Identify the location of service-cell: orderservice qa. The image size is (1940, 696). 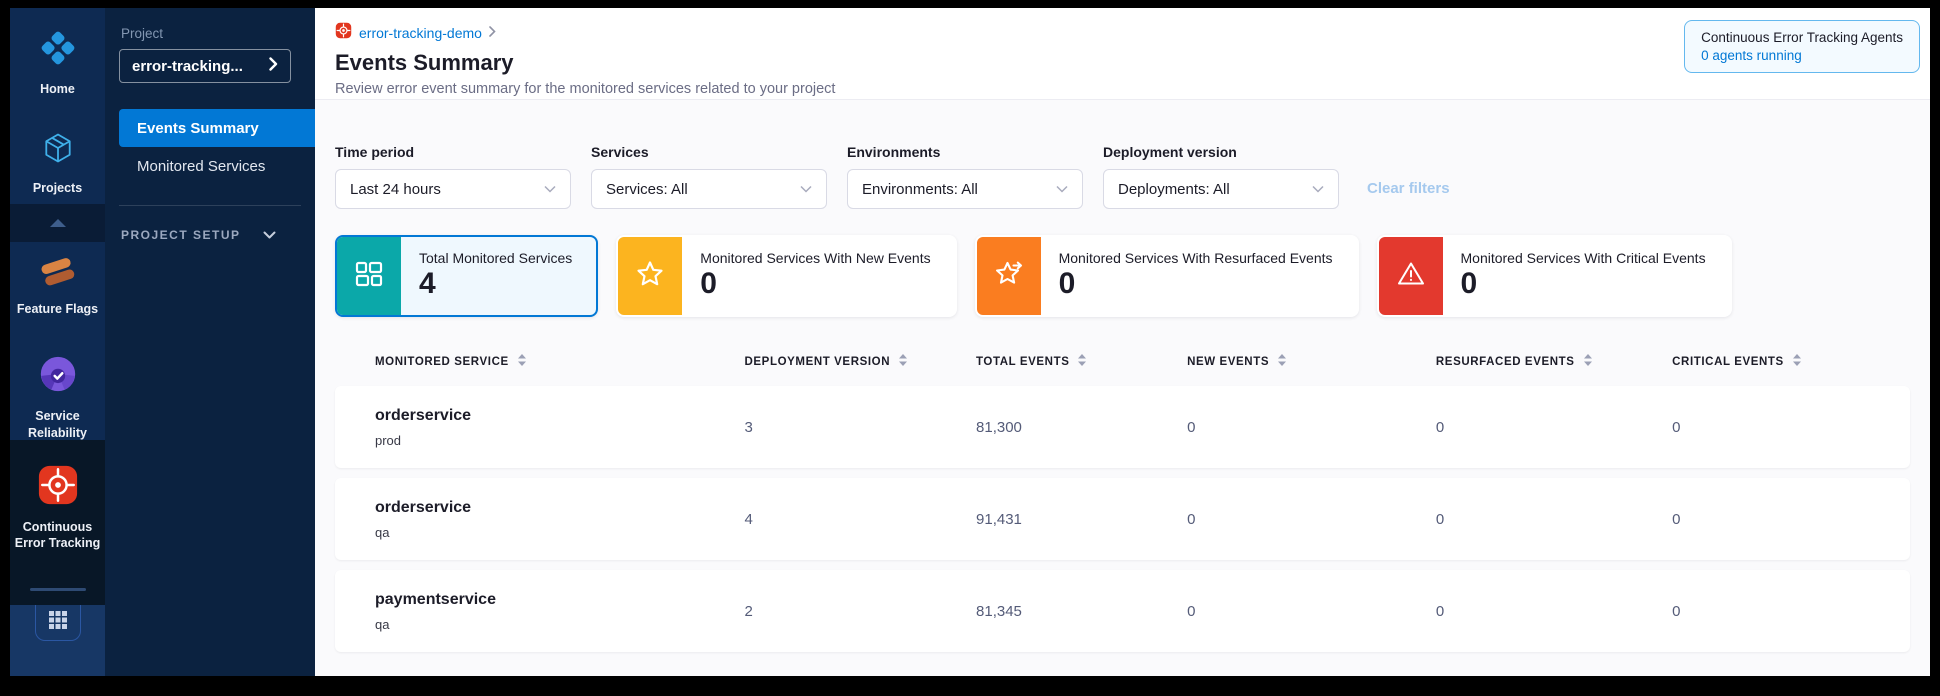
(540, 519).